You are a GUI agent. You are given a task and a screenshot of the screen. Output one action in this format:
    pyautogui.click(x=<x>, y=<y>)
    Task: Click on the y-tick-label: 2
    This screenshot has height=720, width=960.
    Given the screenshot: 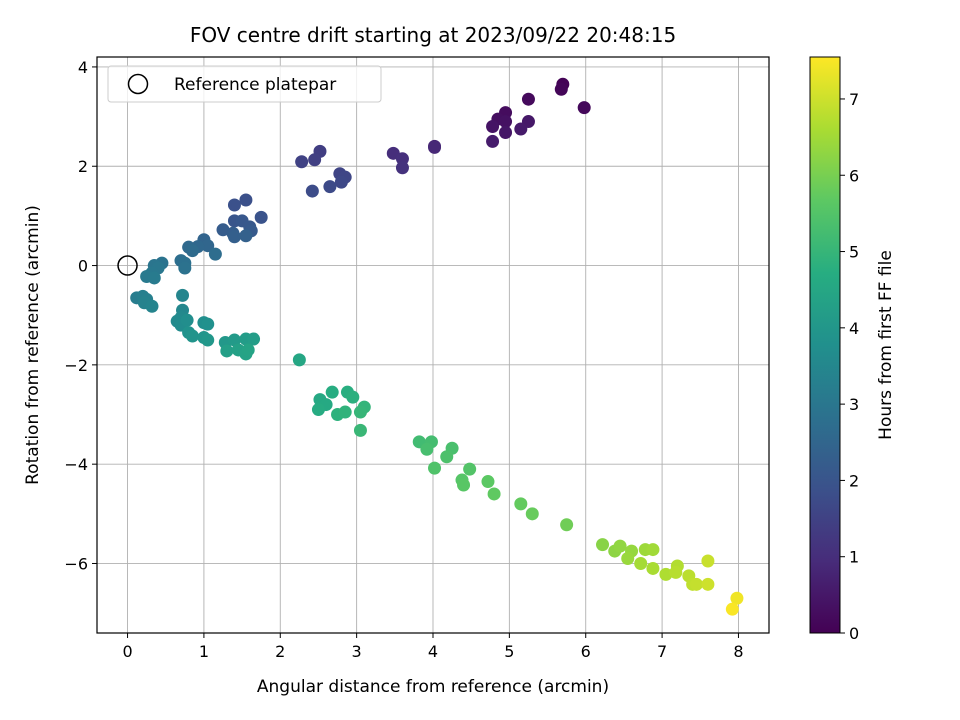 What is the action you would take?
    pyautogui.click(x=83, y=166)
    